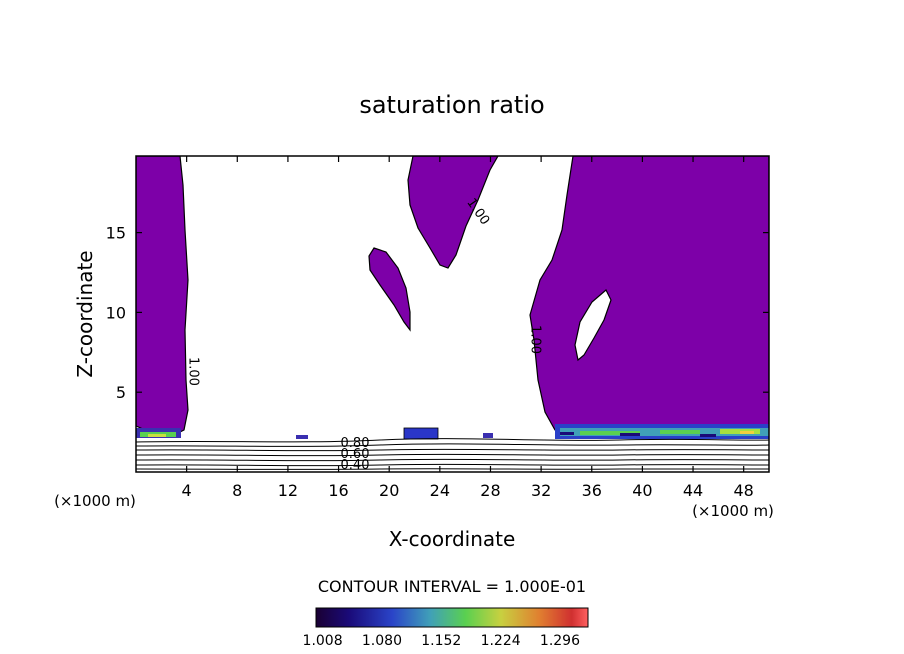 The image size is (904, 654). I want to click on colorbar-ticks: 1.008 1.080 1.152 1.224 1.296, so click(442, 641).